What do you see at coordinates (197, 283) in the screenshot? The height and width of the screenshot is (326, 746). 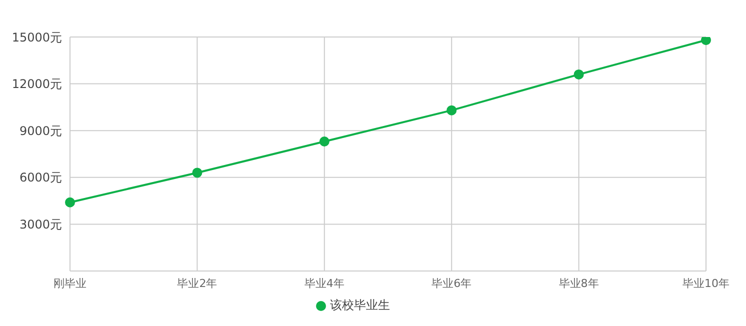 I see `x-tick-label: 毕业2年` at bounding box center [197, 283].